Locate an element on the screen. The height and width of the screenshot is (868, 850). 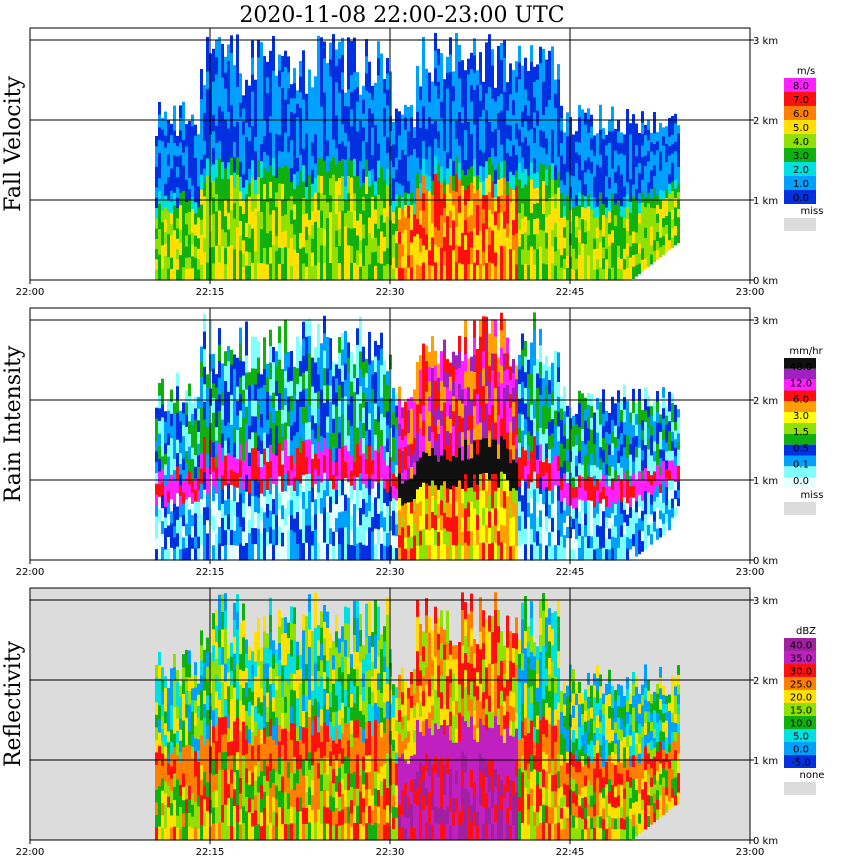
legend-label: 7.0 is located at coordinates (801, 100).